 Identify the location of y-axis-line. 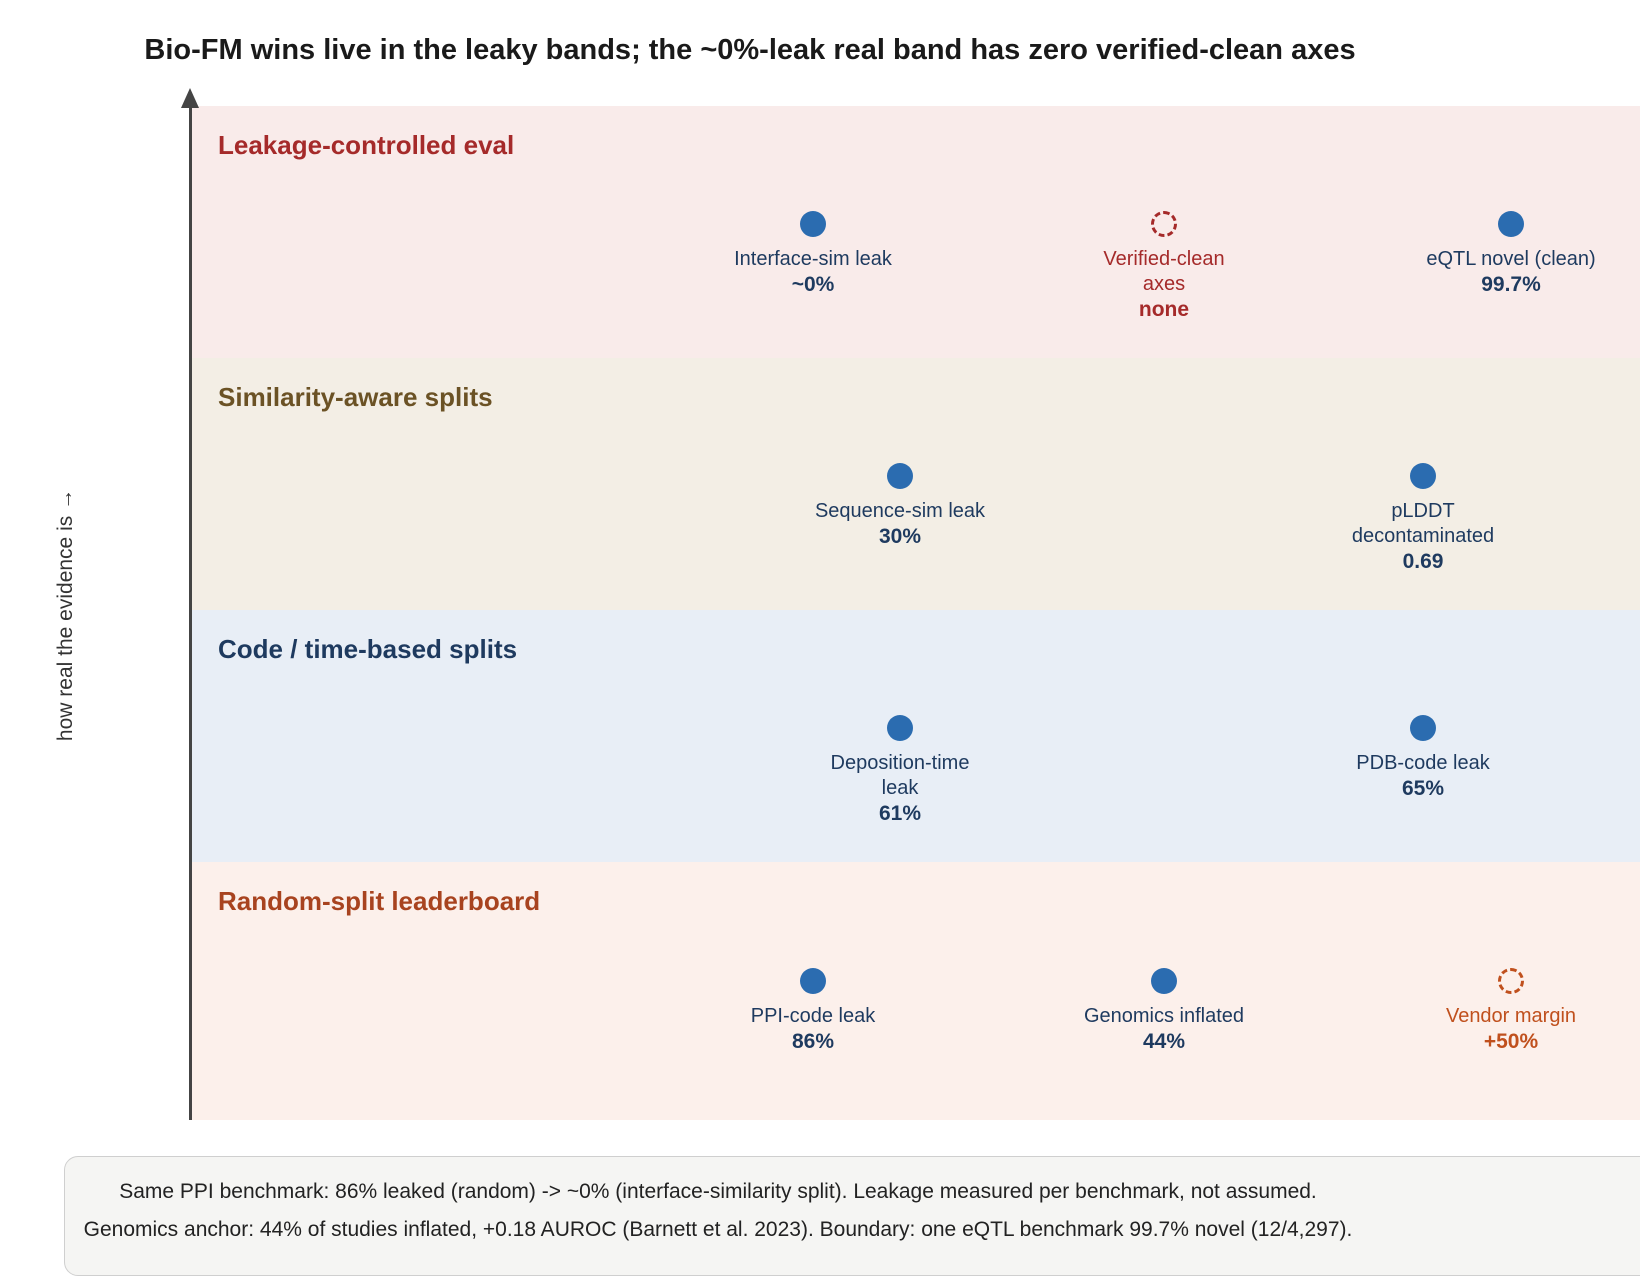
(190, 612).